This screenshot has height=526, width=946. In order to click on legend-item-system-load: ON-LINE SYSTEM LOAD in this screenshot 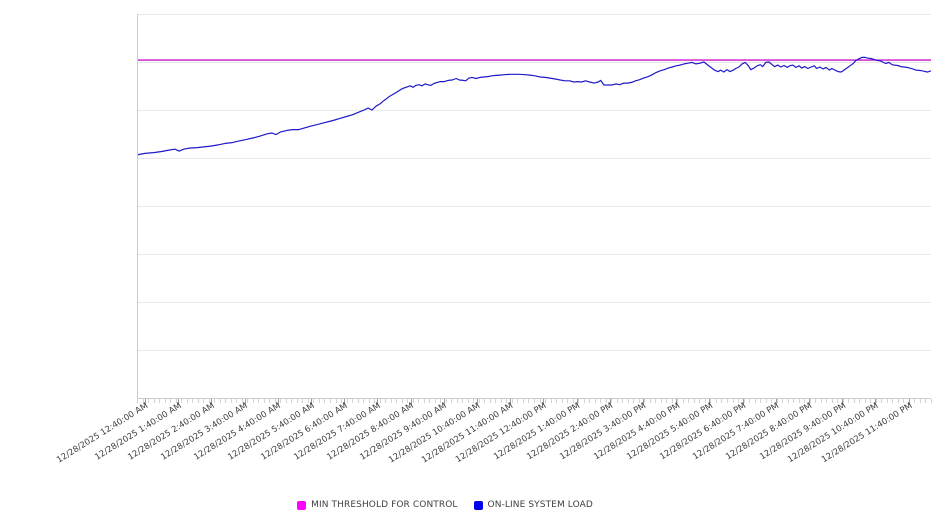, I will do `click(533, 505)`.